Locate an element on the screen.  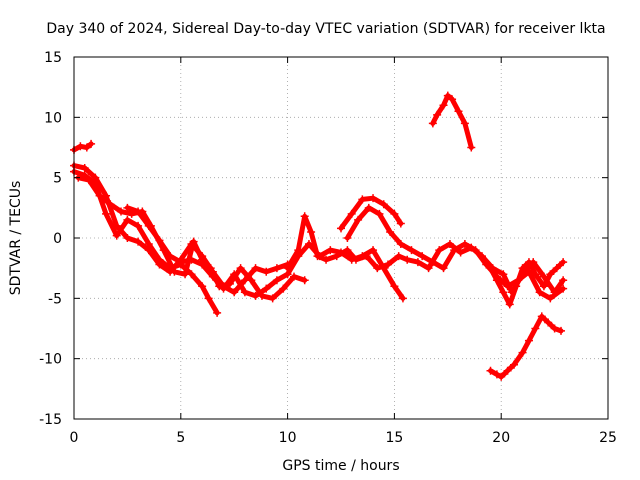
y-tick-label: -10 is located at coordinates (50, 360).